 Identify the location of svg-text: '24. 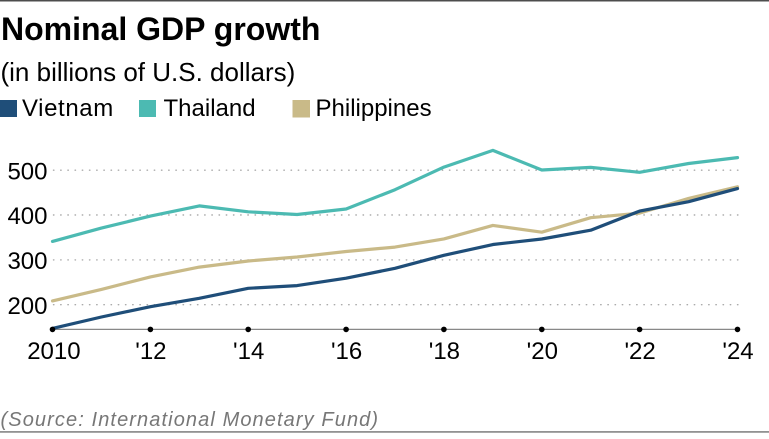
(737, 351).